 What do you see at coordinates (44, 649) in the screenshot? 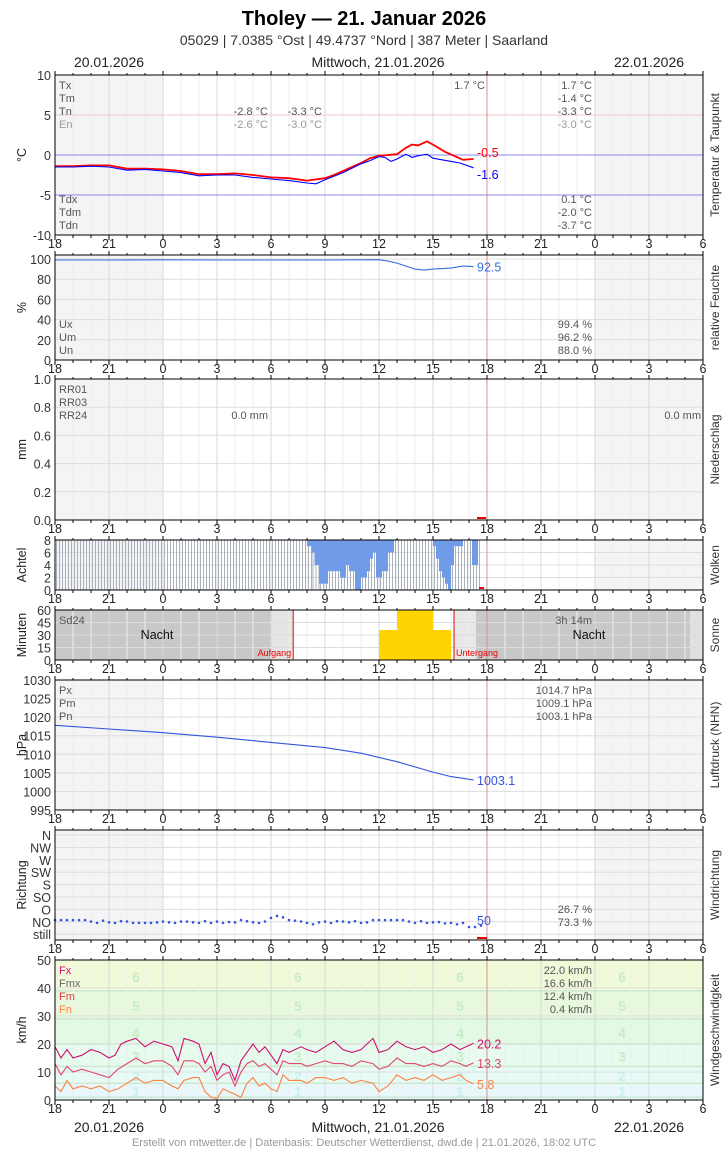
I see `y-tick-label: 15` at bounding box center [44, 649].